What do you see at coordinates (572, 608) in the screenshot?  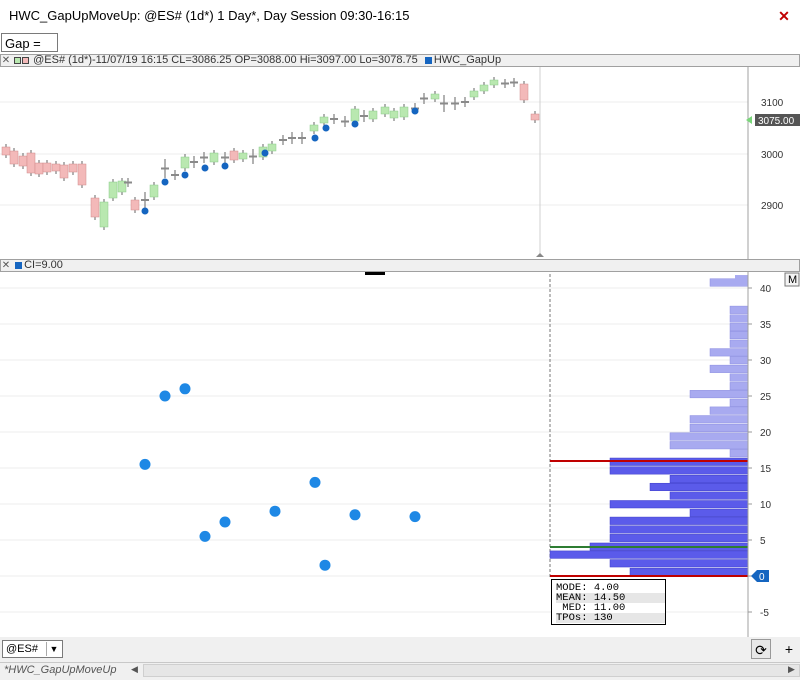 I see `stat-label: MED:` at bounding box center [572, 608].